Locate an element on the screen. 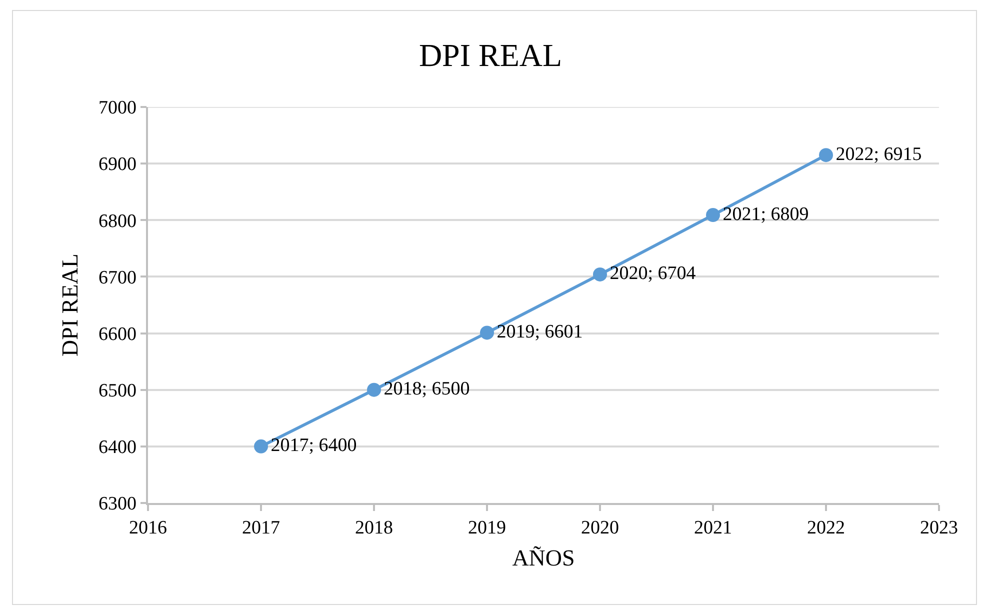  x-tick-label: 2019 is located at coordinates (487, 528).